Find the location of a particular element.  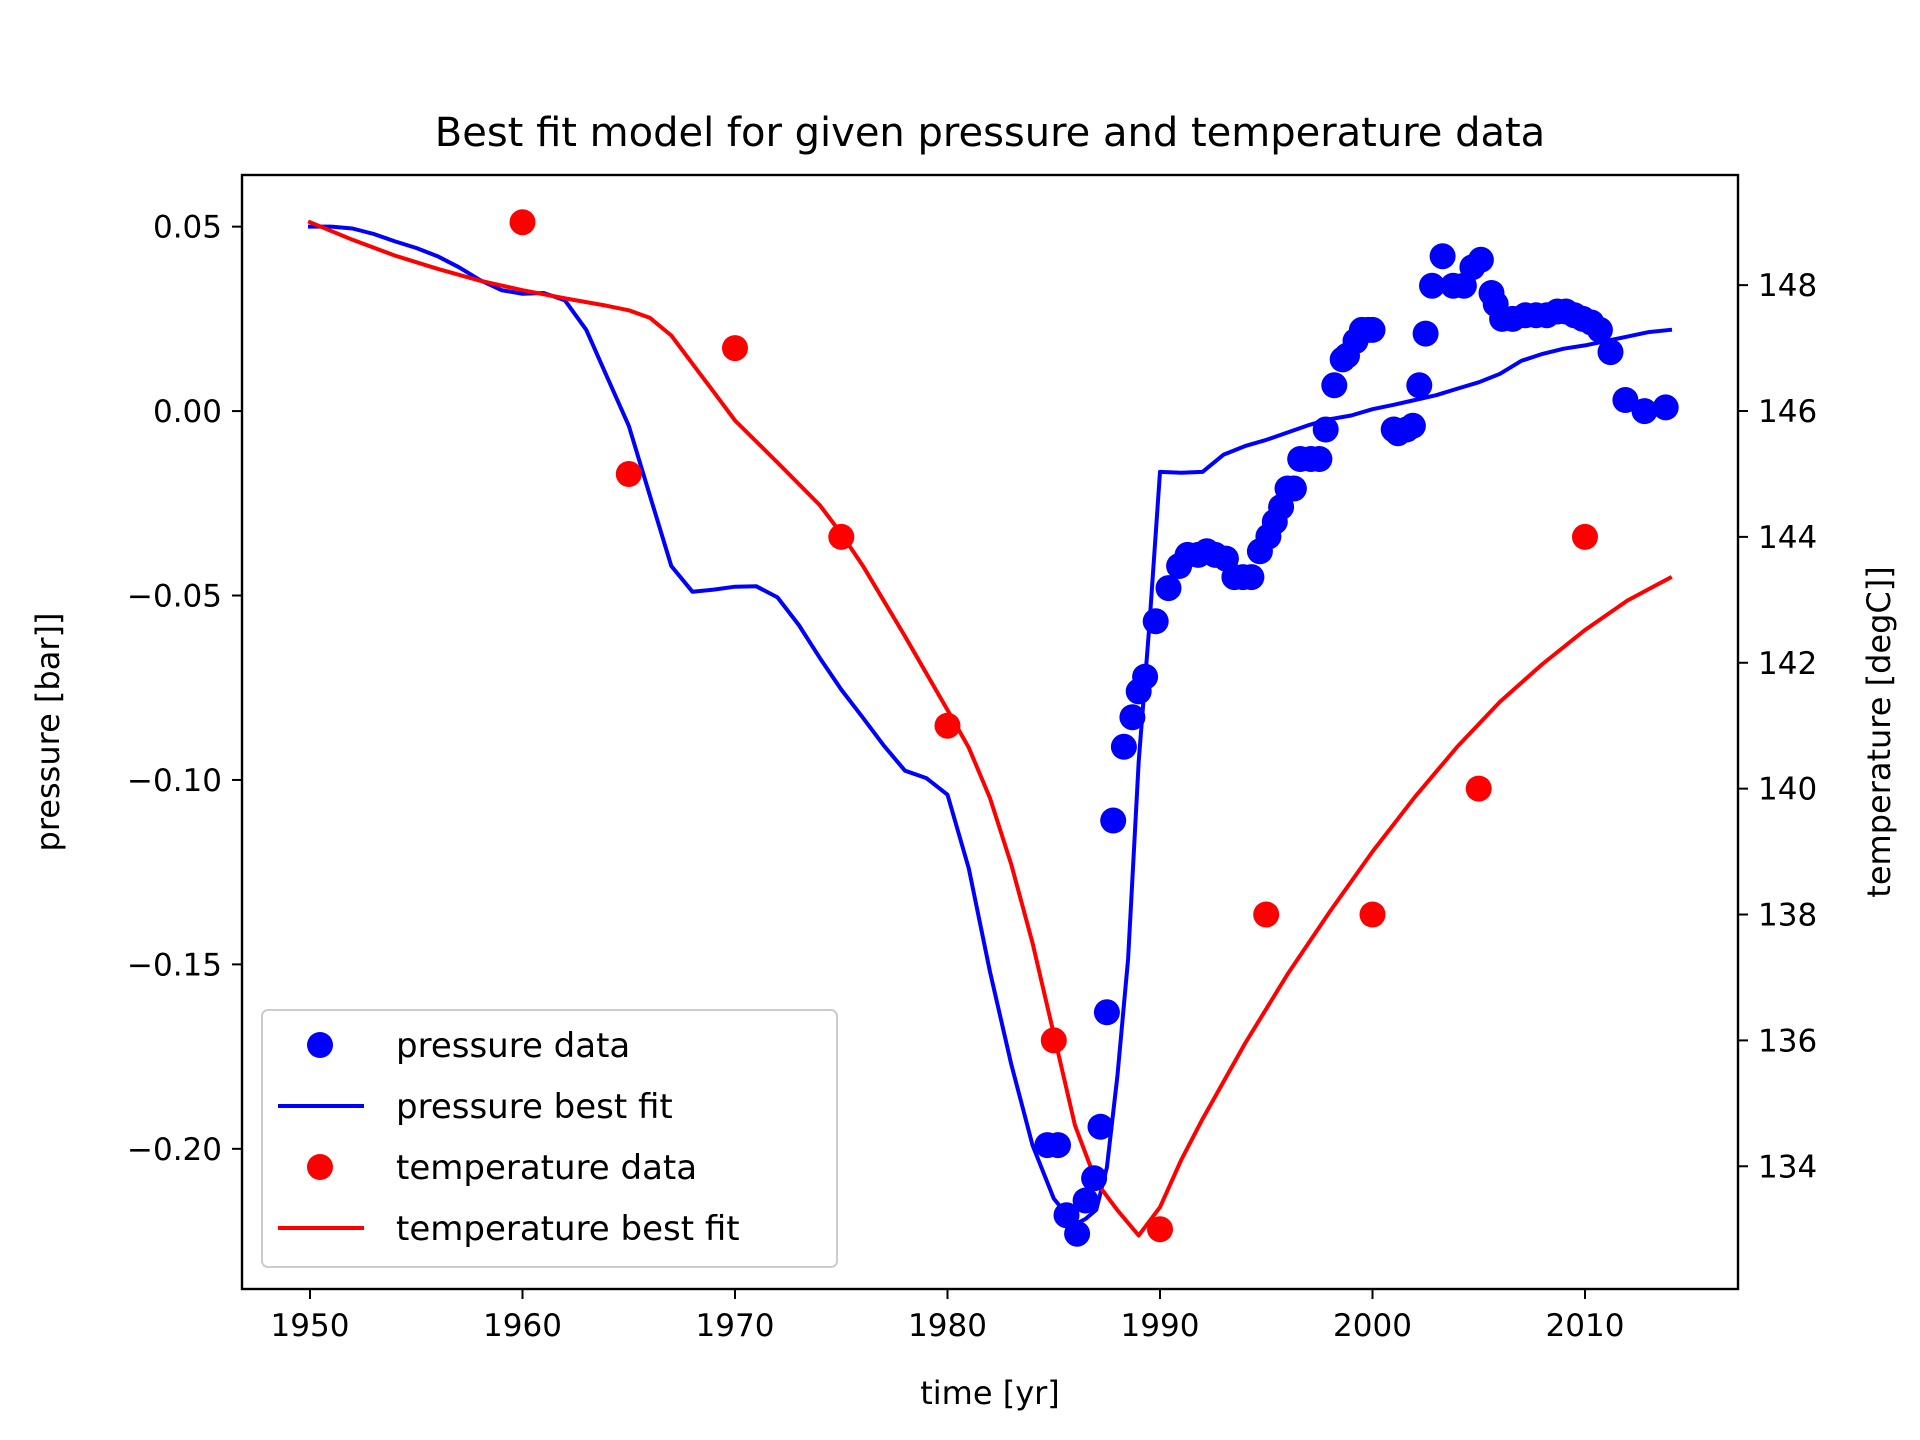

legend-box is located at coordinates (549, 1138).